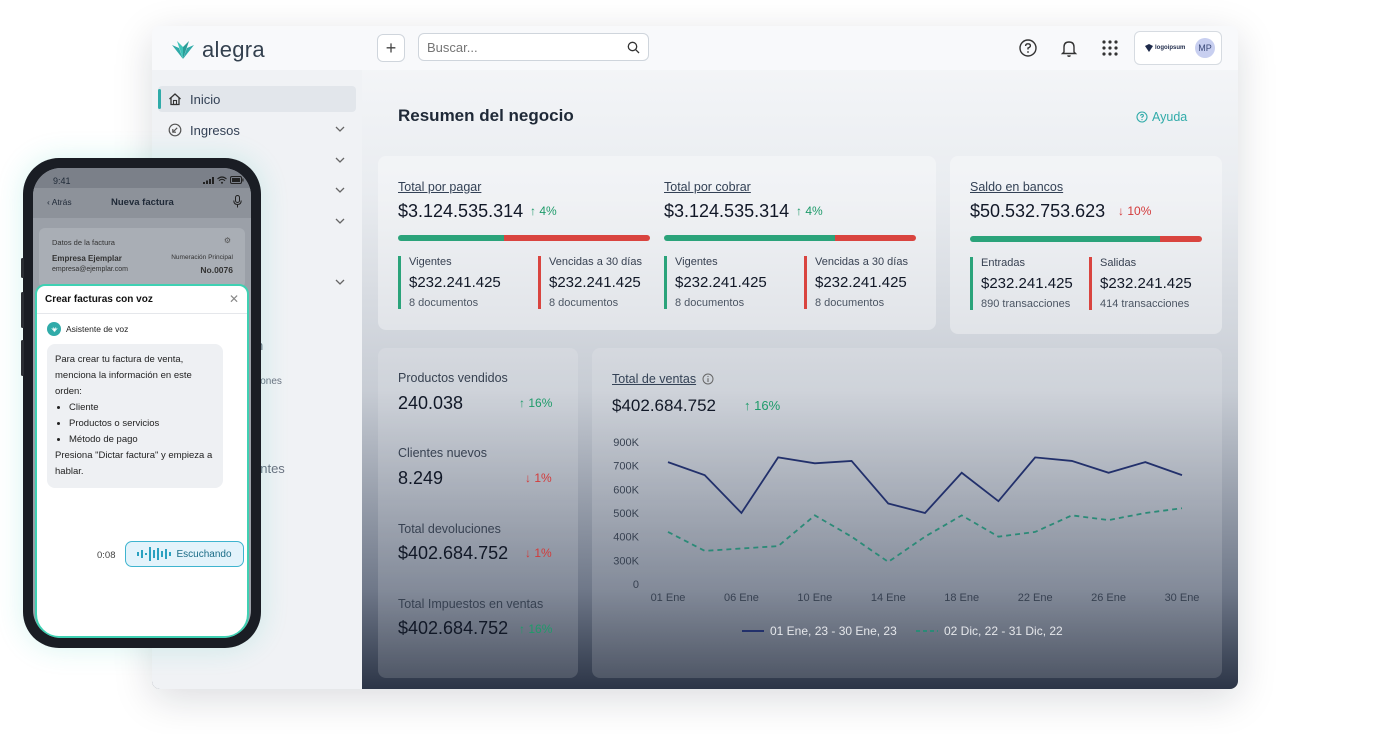  What do you see at coordinates (1205, 48) in the screenshot?
I see `avatar: MP` at bounding box center [1205, 48].